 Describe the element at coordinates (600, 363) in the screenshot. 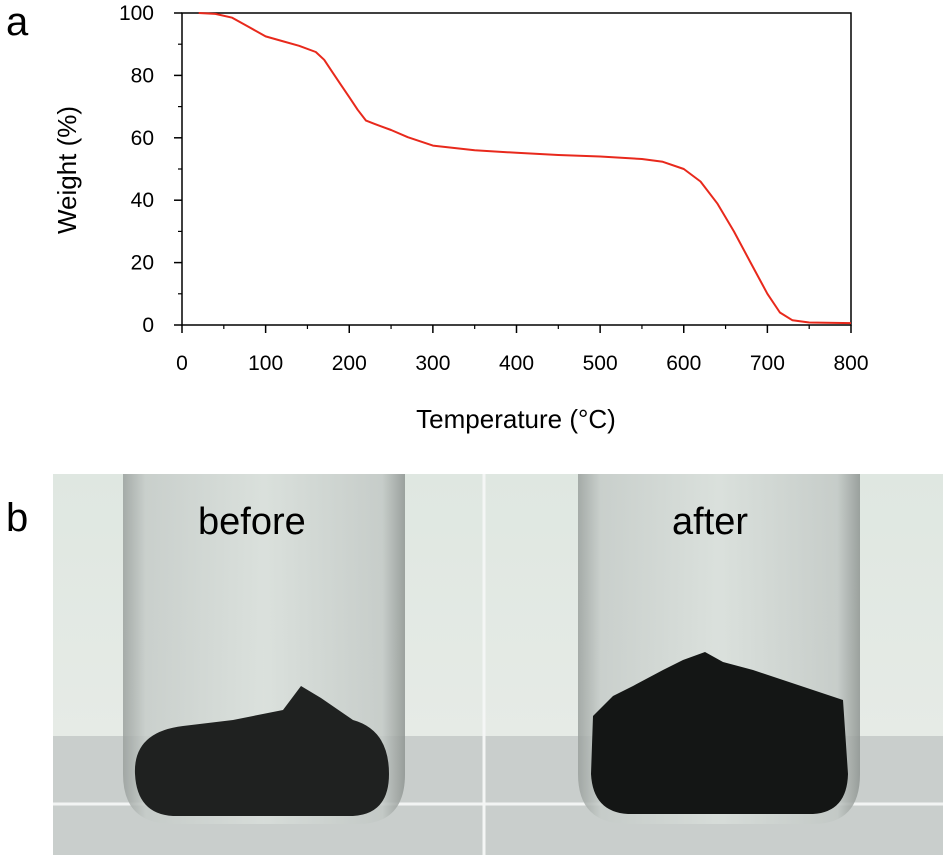

I see `x-tick-label: 500` at that location.